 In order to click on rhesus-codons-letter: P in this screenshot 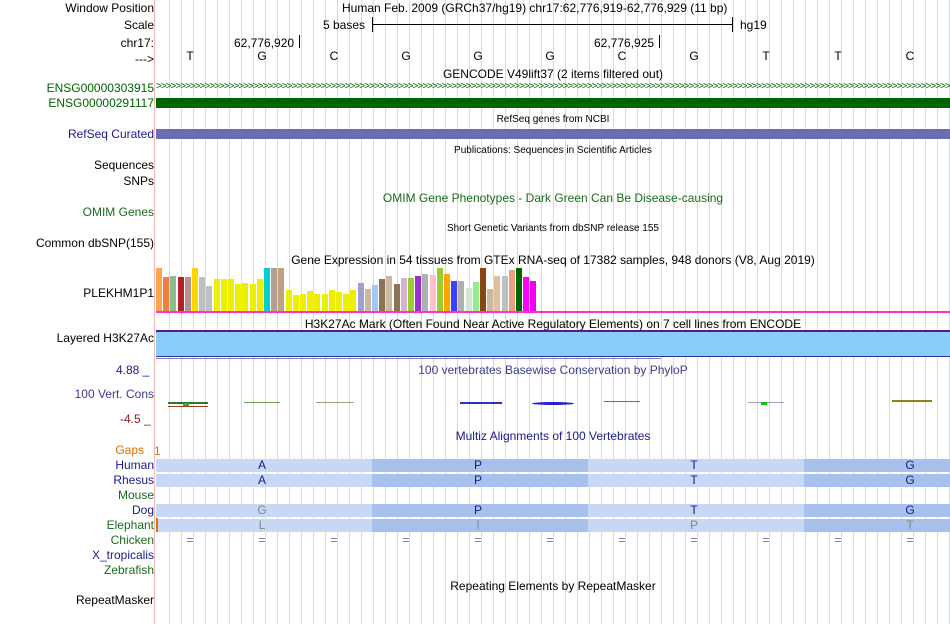, I will do `click(477, 480)`.